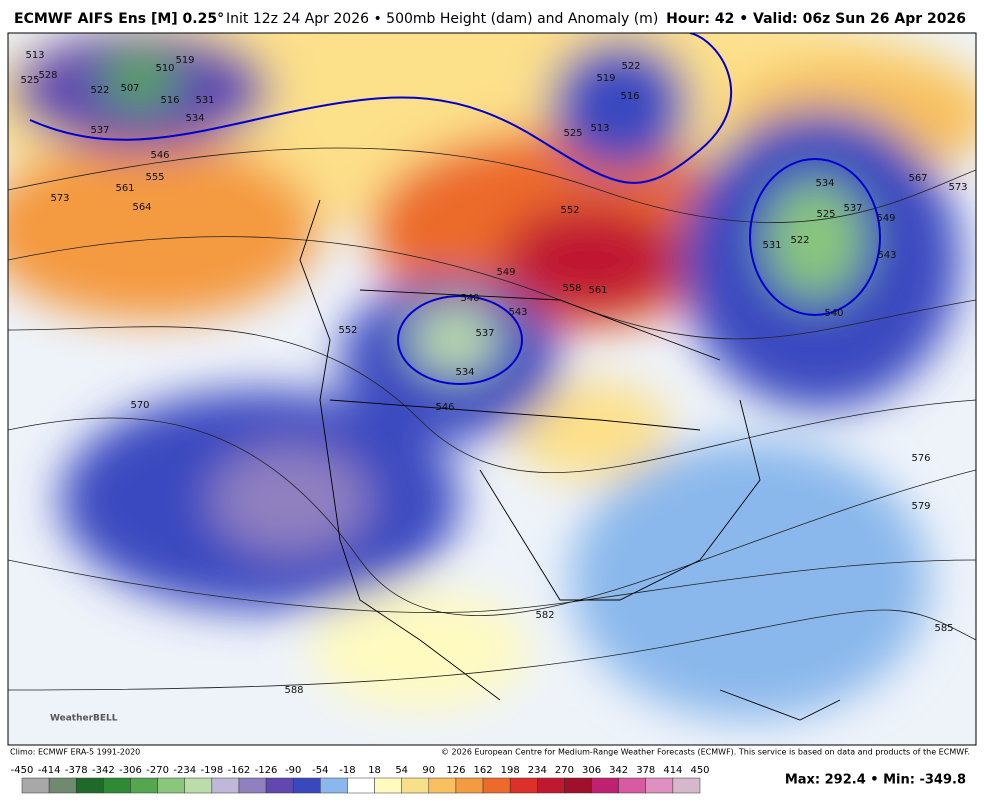  Describe the element at coordinates (699, 770) in the screenshot. I see `colorbar-tick-label: 450` at that location.